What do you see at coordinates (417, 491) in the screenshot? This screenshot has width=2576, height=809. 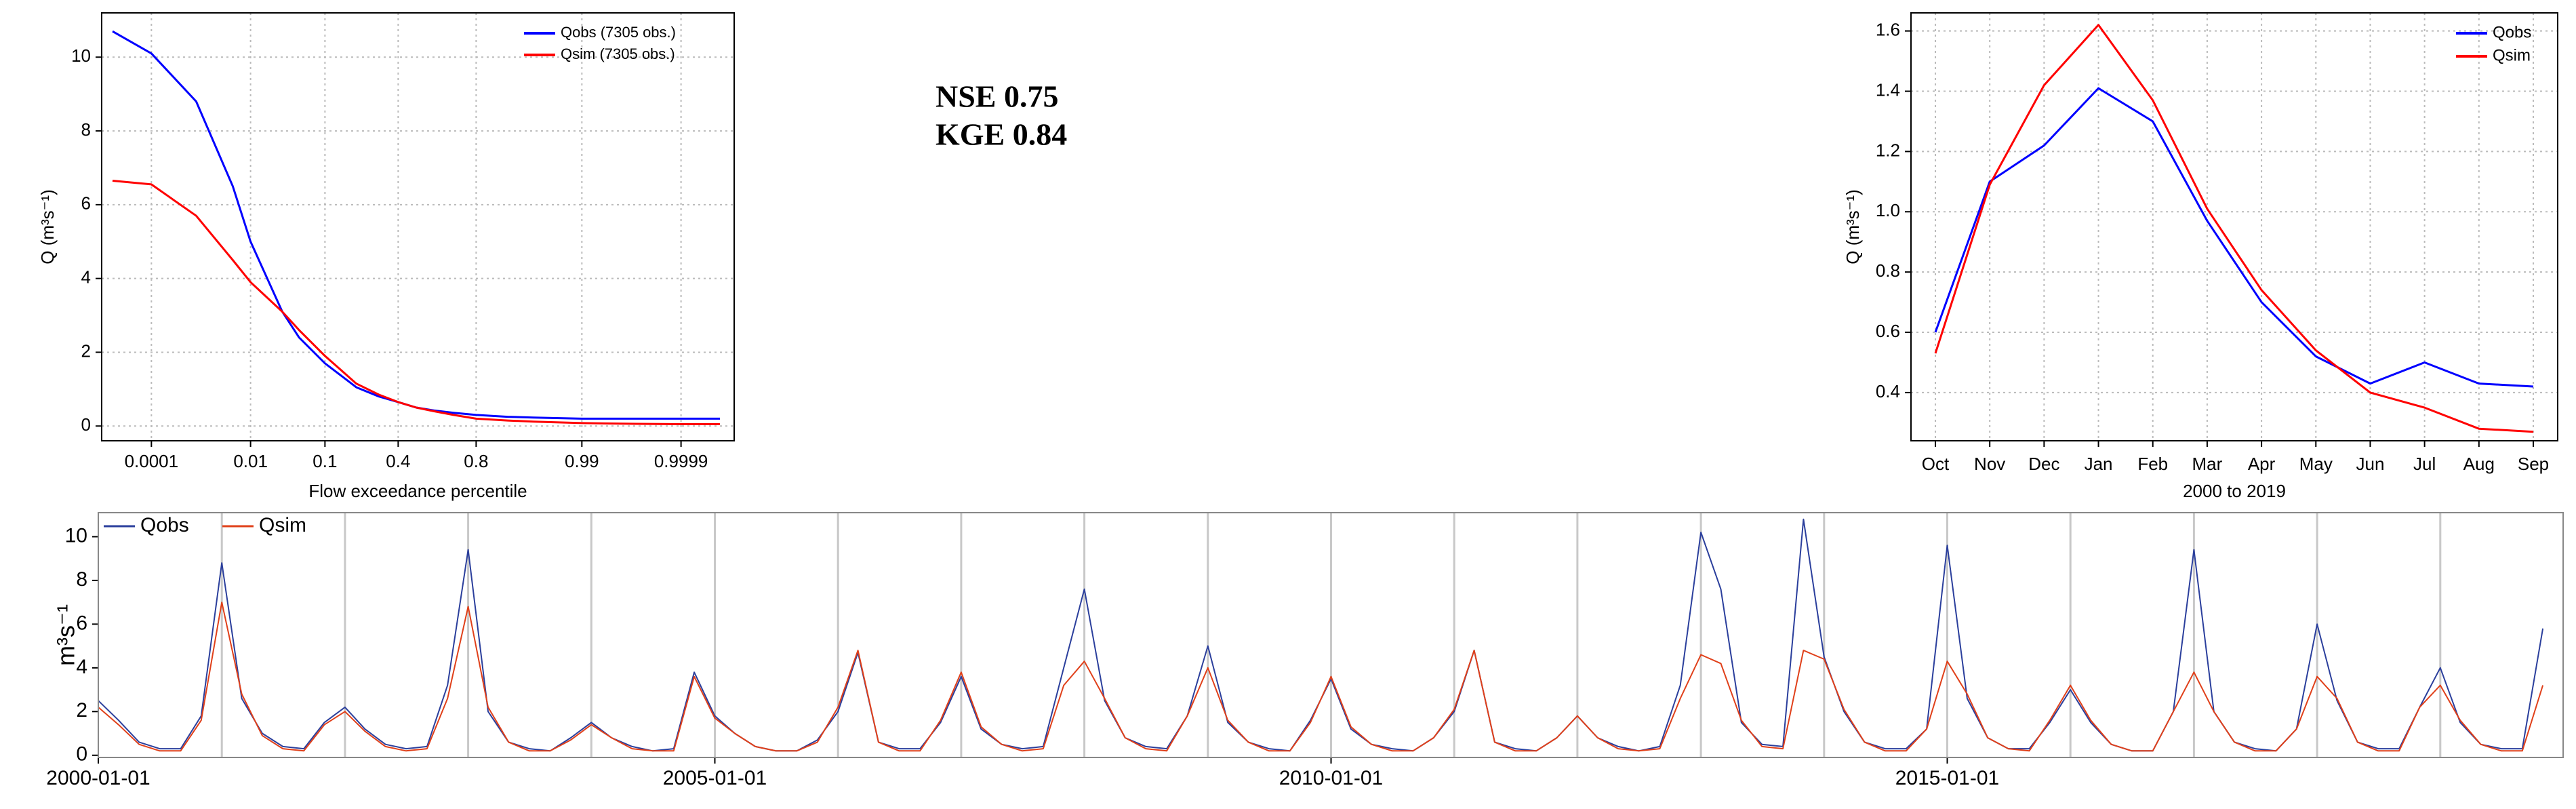 I see `x-axis-label: Flow exceedance percentile` at bounding box center [417, 491].